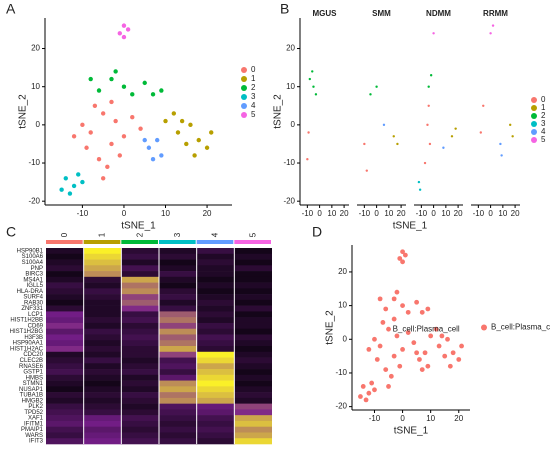 The image size is (550, 454). What do you see at coordinates (30, 251) in the screenshot?
I see `gene-label: HSP90B1` at bounding box center [30, 251].